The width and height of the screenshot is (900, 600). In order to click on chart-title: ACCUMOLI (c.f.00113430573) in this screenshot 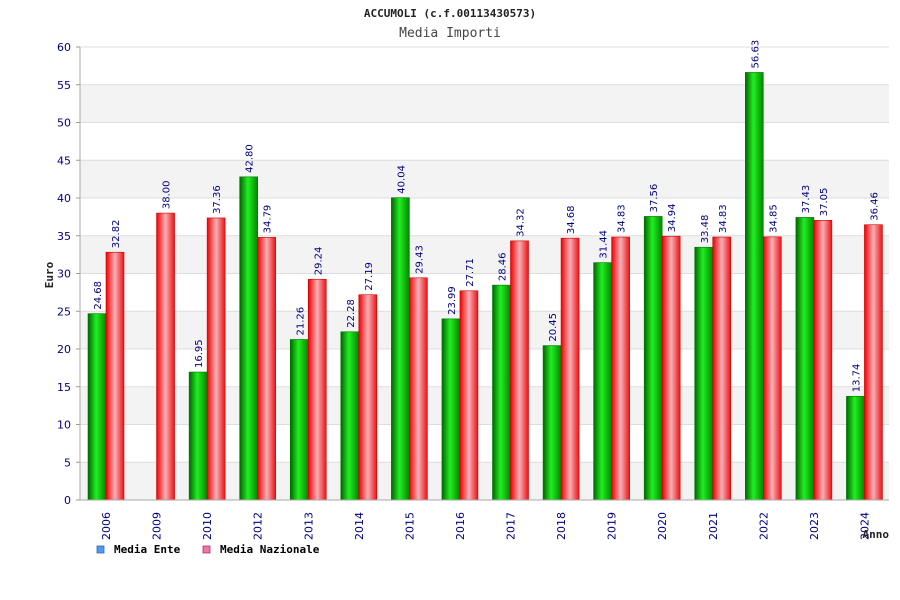, I will do `click(450, 13)`.